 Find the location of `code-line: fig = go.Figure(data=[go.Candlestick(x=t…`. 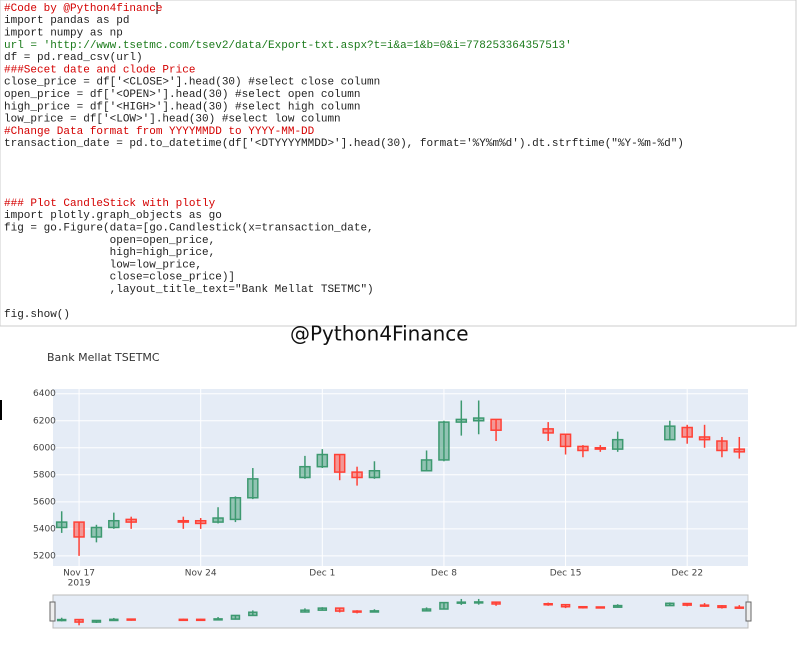

code-line: fig = go.Figure(data=[go.Candlestick(x=t… is located at coordinates (189, 229).